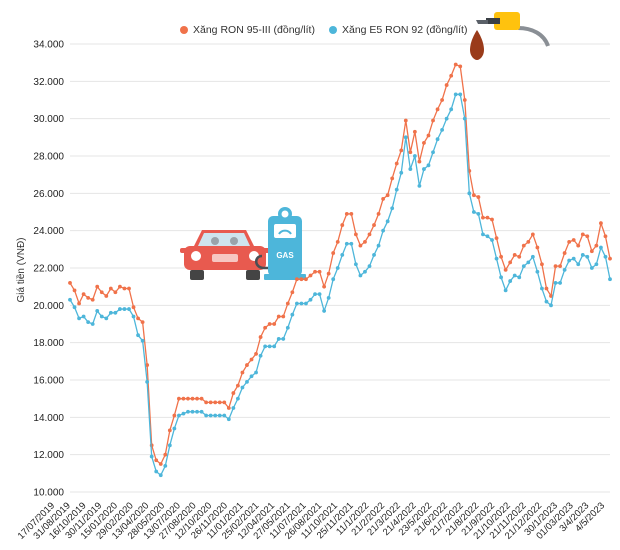  Describe the element at coordinates (48, 157) in the screenshot. I see `y-tick-label: 28.000` at that location.